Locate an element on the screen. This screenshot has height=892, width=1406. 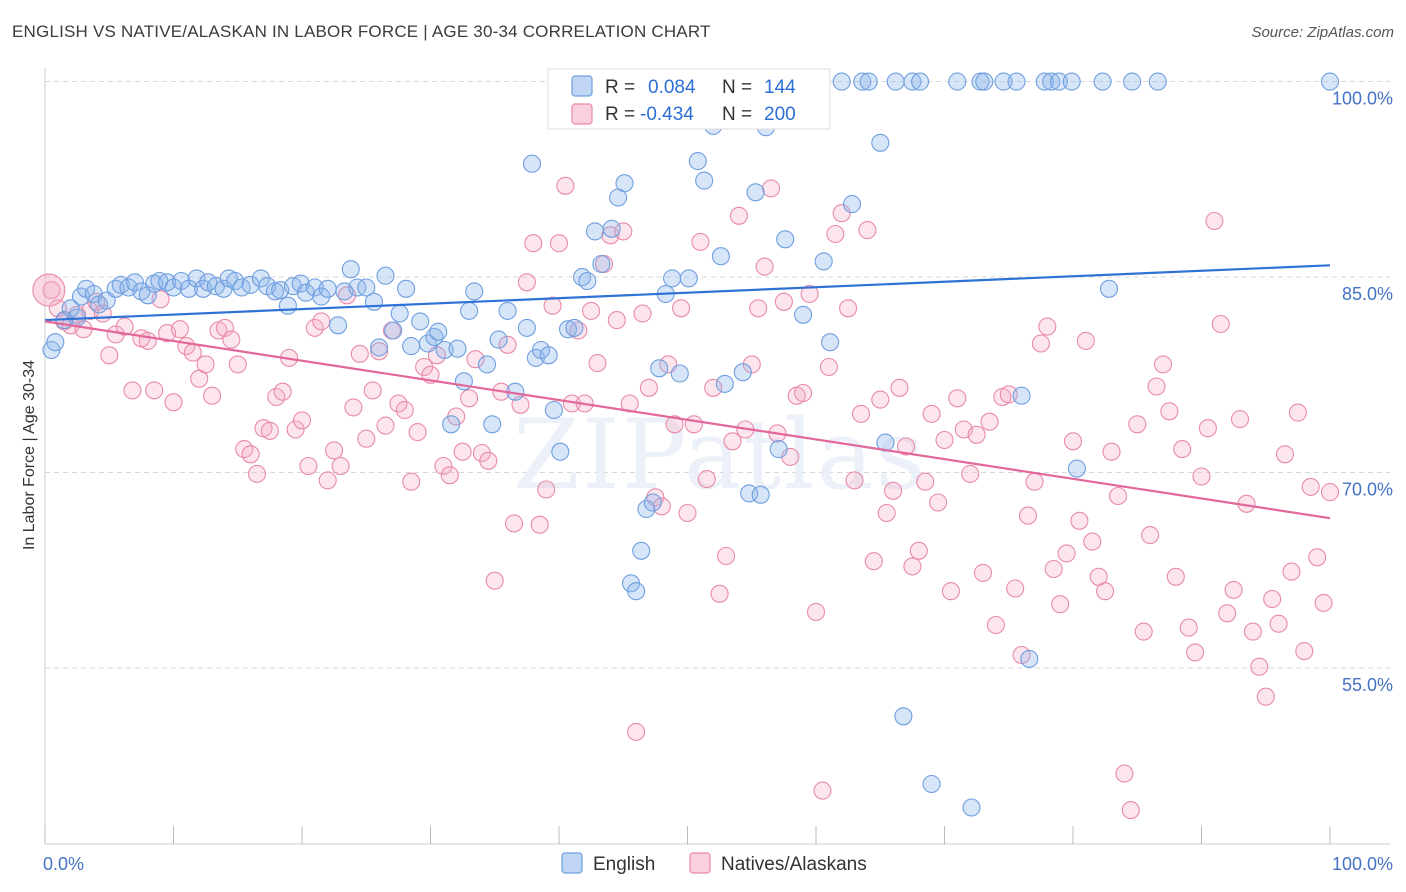
legend-native-n-value: 200 is located at coordinates (780, 114).